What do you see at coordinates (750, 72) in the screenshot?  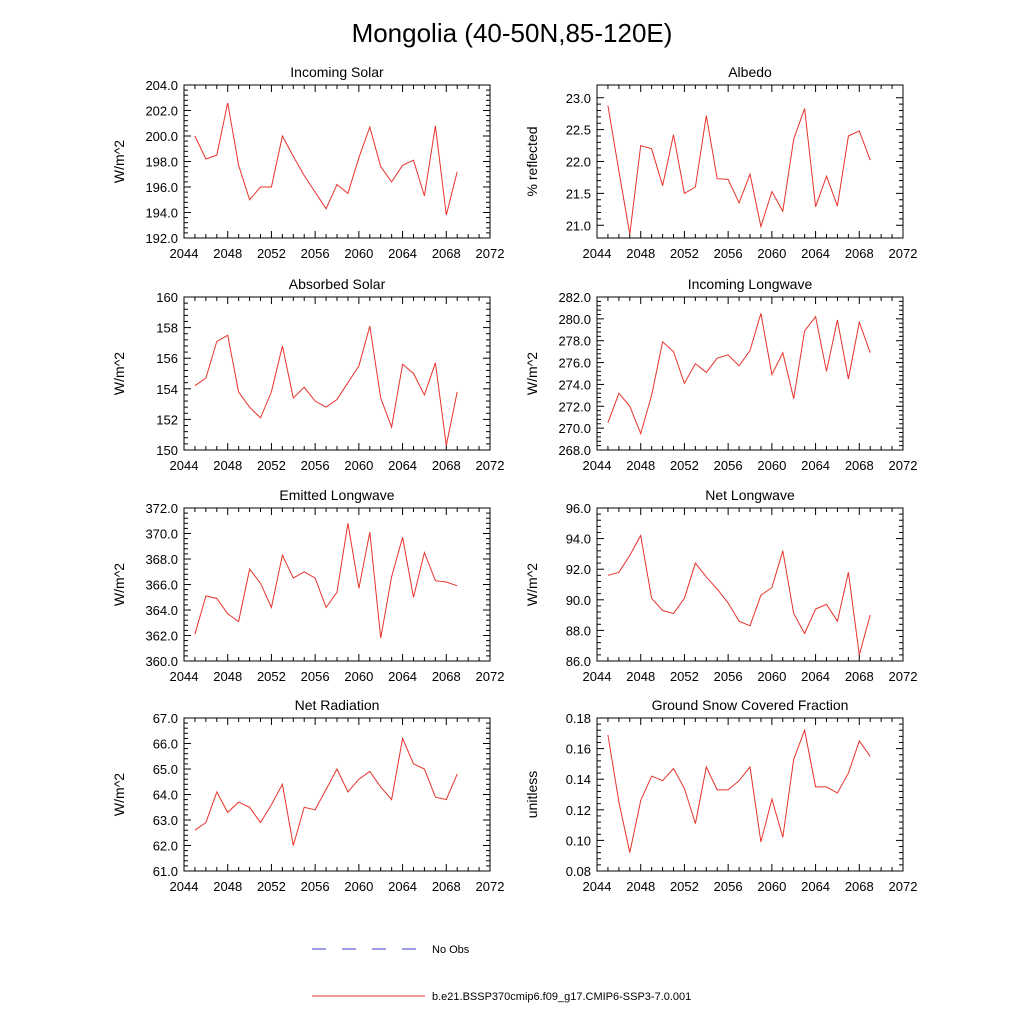 I see `chart-title: Albedo` at bounding box center [750, 72].